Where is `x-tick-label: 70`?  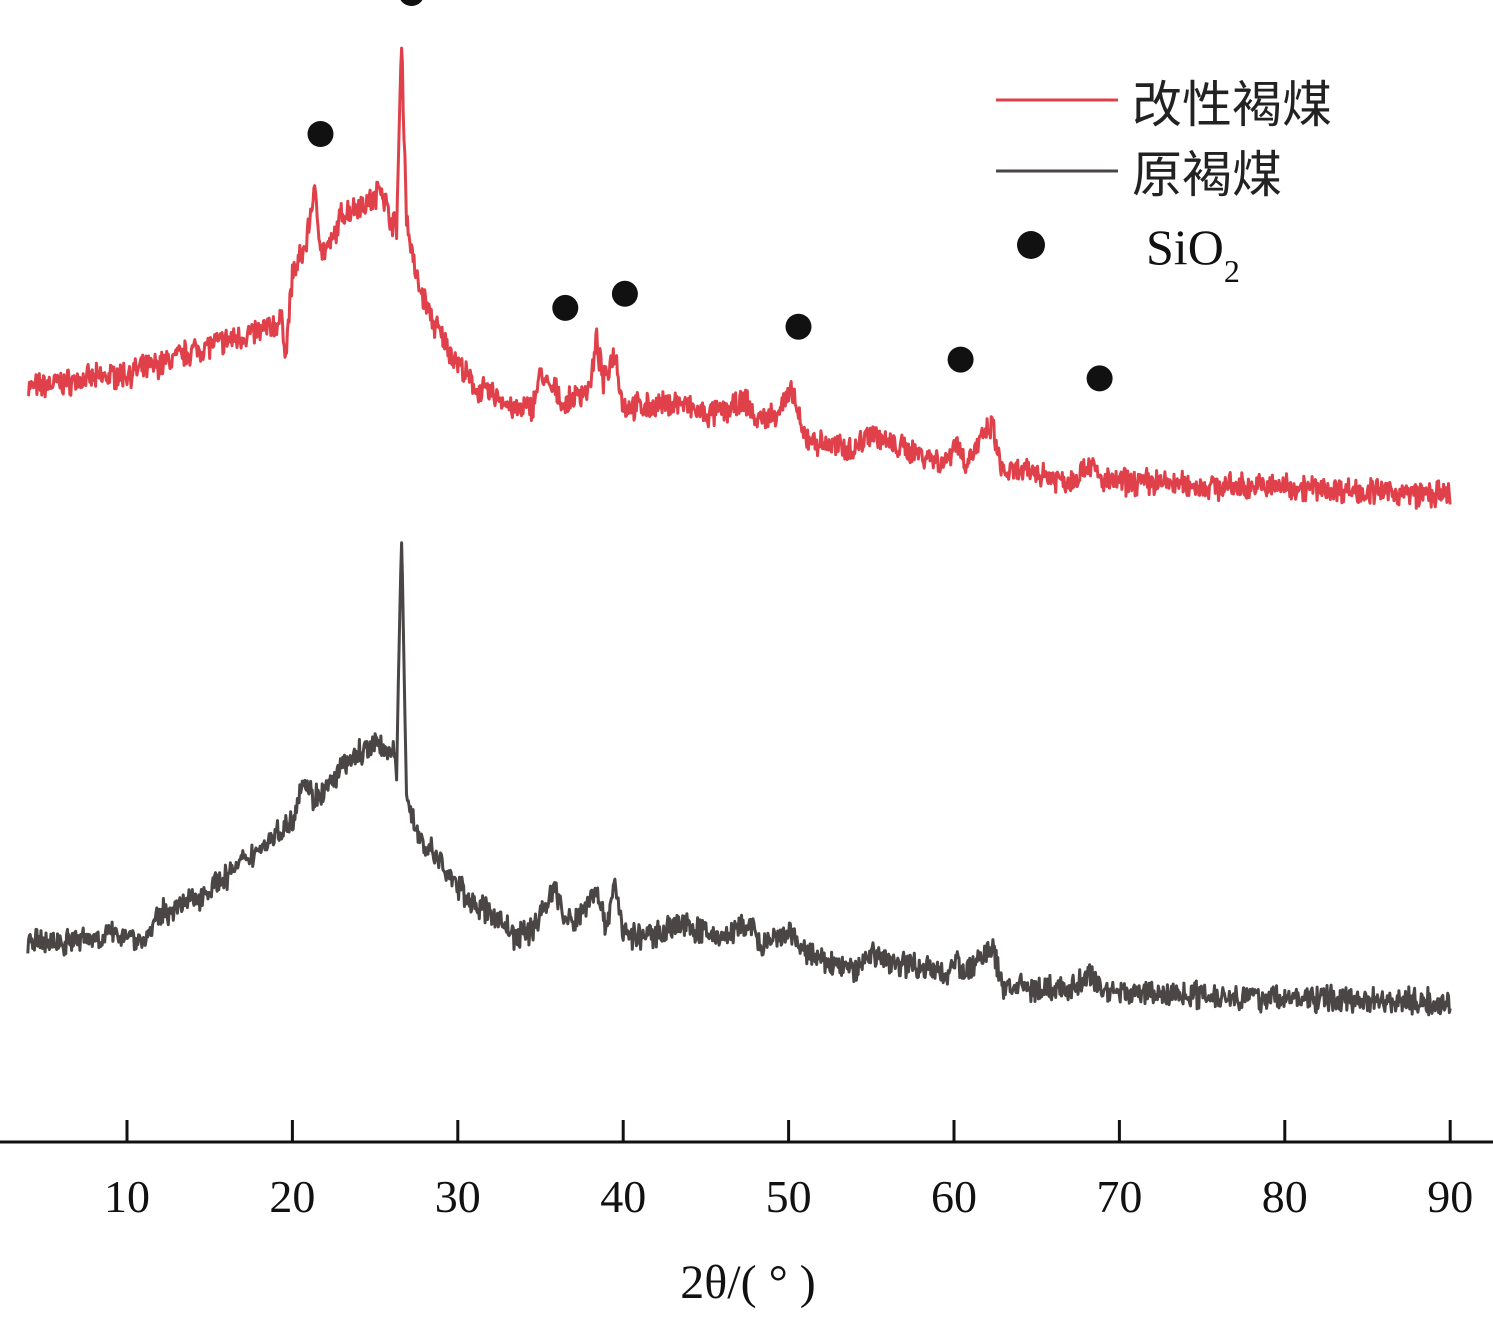 x-tick-label: 70 is located at coordinates (1119, 1196).